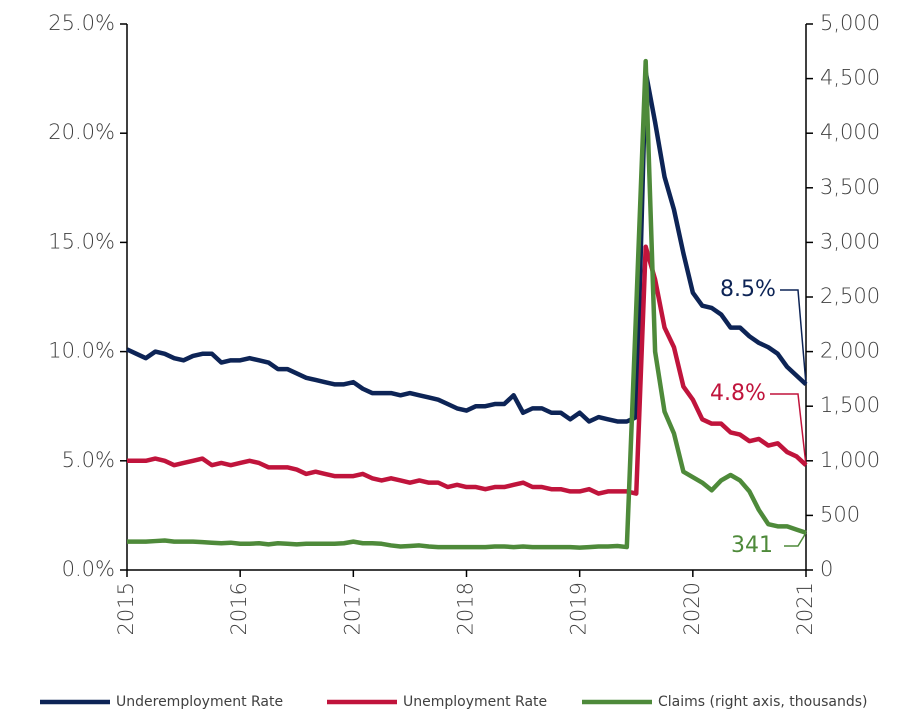  Describe the element at coordinates (738, 393) in the screenshot. I see `annotation: 4.8%` at that location.